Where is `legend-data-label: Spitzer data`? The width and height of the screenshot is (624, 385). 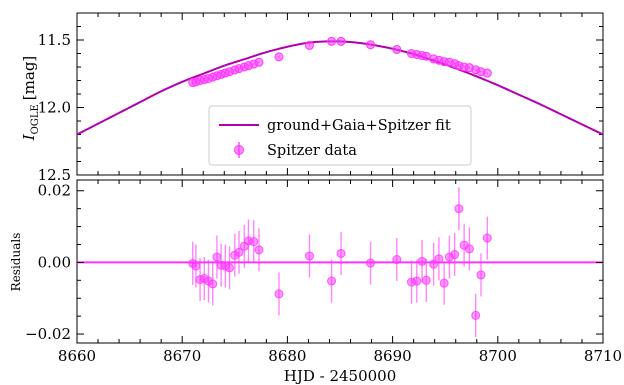 legend-data-label: Spitzer data is located at coordinates (312, 151).